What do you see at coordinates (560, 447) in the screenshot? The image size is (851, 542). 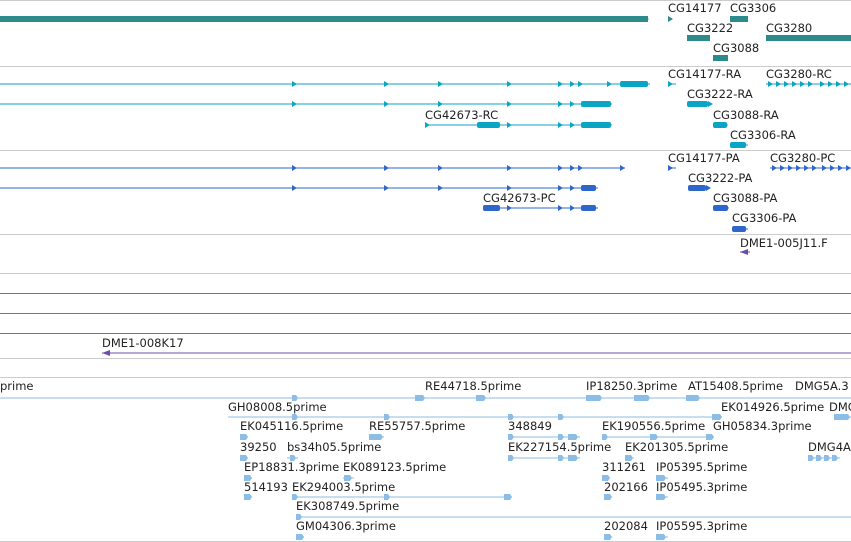 I see `est-label: EK227154.5prime` at bounding box center [560, 447].